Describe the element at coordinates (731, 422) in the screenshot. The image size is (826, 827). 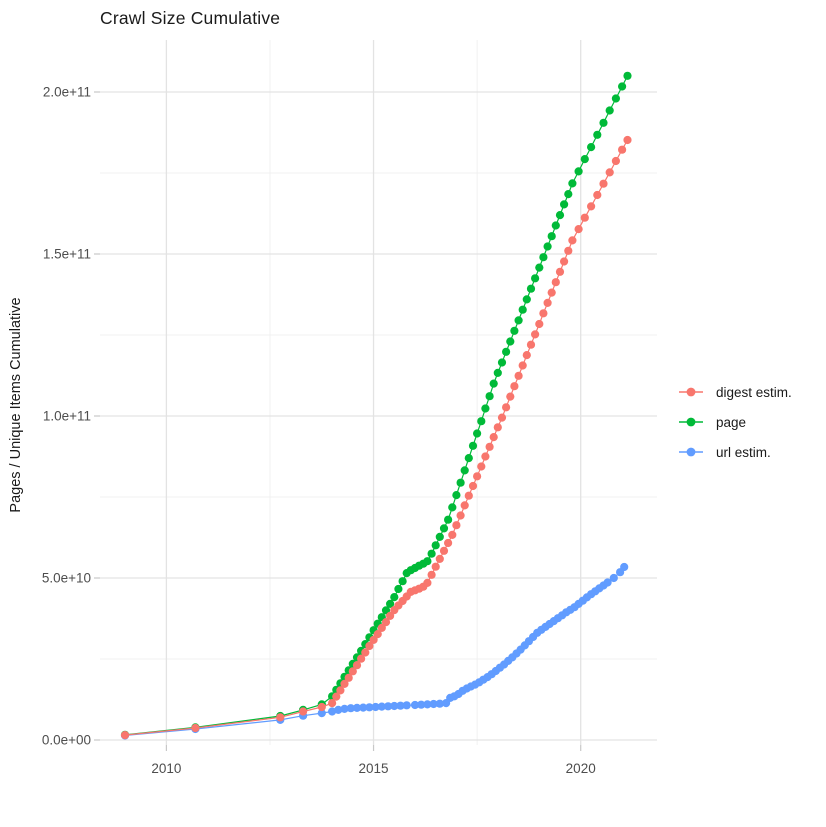
I see `legend-label: page` at that location.